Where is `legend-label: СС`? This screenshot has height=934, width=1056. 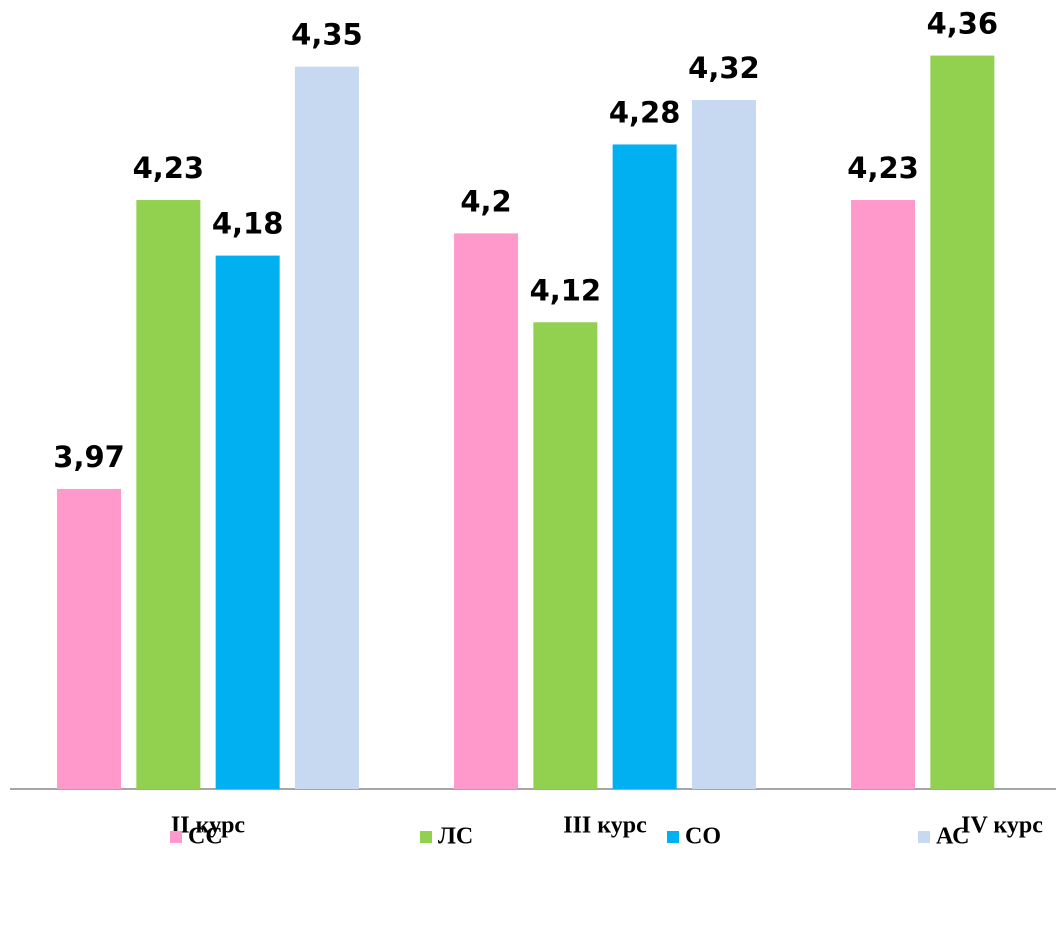 legend-label: СС is located at coordinates (205, 837).